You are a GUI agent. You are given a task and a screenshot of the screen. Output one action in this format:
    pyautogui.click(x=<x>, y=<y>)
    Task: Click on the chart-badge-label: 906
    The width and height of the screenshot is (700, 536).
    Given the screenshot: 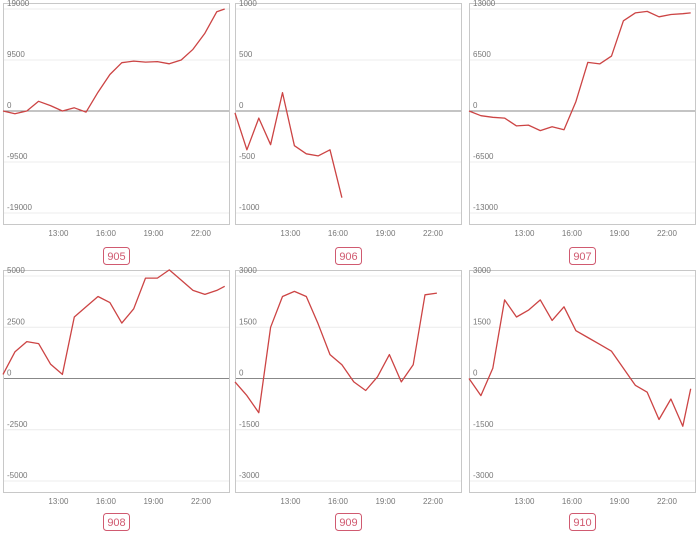 What is the action you would take?
    pyautogui.click(x=348, y=257)
    